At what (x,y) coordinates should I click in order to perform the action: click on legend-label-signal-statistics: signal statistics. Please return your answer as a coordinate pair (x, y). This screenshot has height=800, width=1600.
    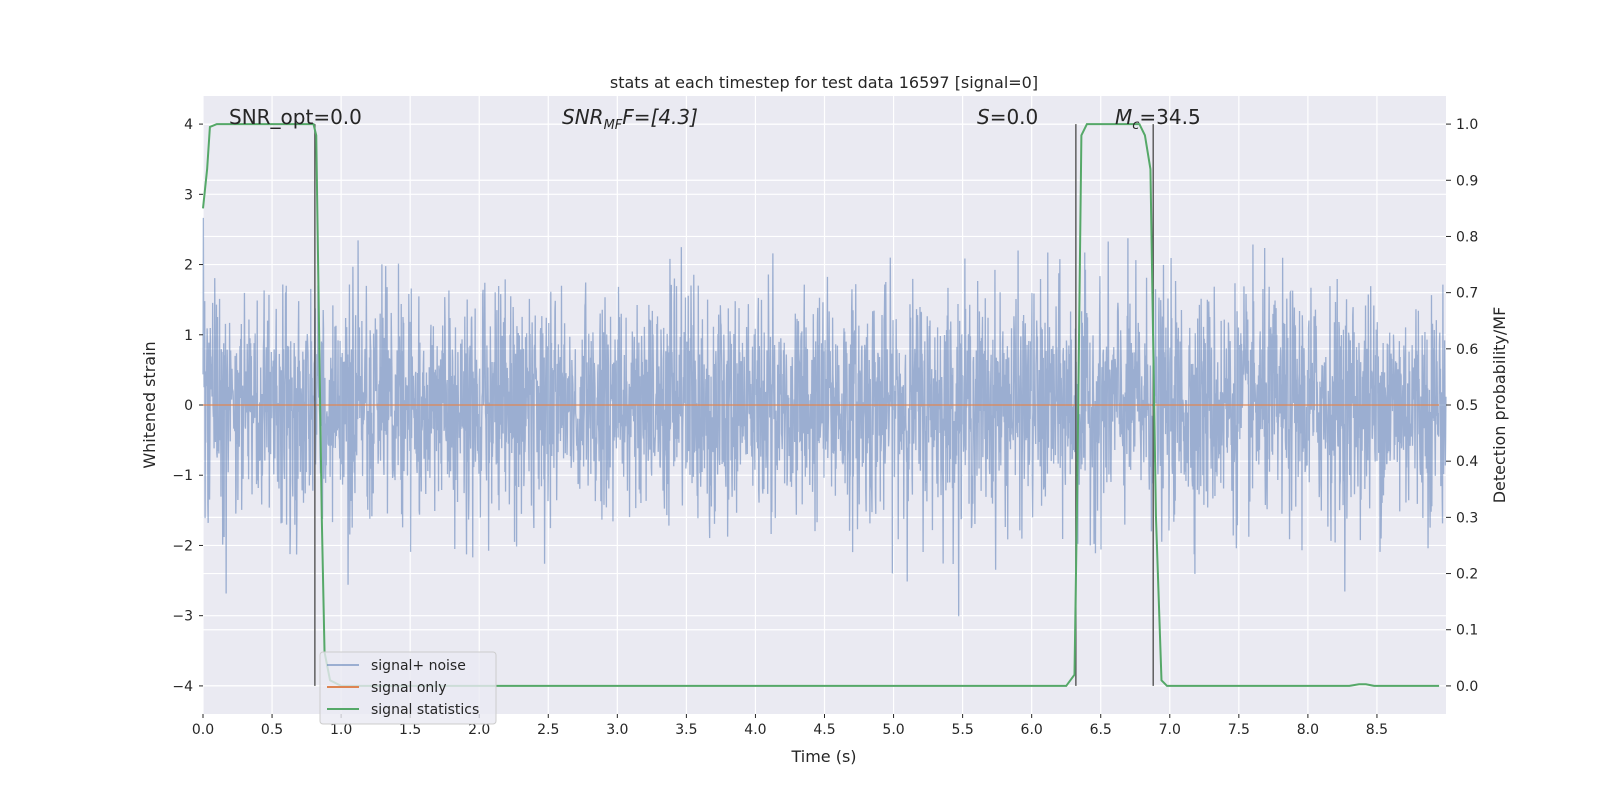
    Looking at the image, I should click on (425, 710).